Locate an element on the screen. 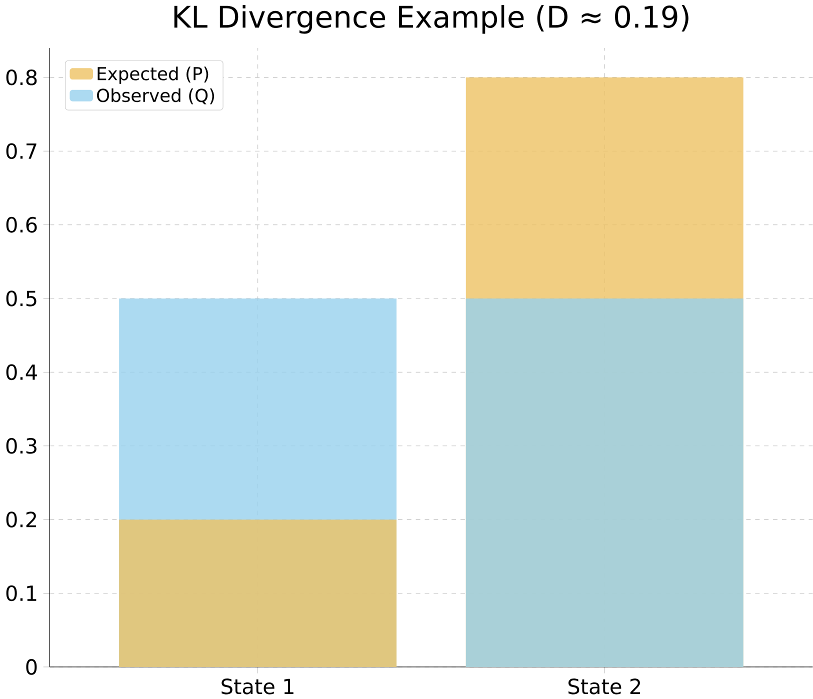 This screenshot has width=813, height=699. legend-label: Observed (Q) is located at coordinates (155, 96).